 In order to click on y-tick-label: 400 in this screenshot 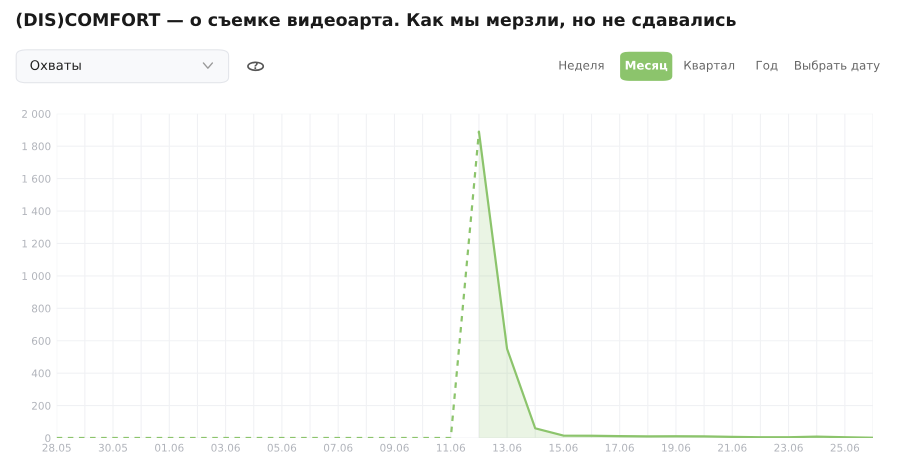, I will do `click(41, 373)`.